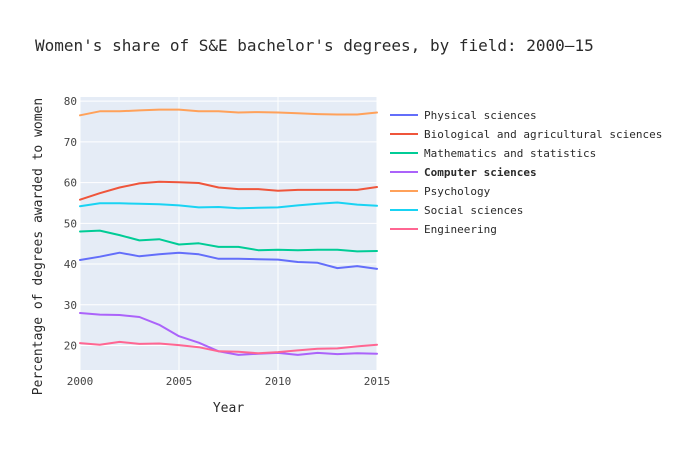 The image size is (700, 450). What do you see at coordinates (70, 264) in the screenshot?
I see `y-tick-label: 40` at bounding box center [70, 264].